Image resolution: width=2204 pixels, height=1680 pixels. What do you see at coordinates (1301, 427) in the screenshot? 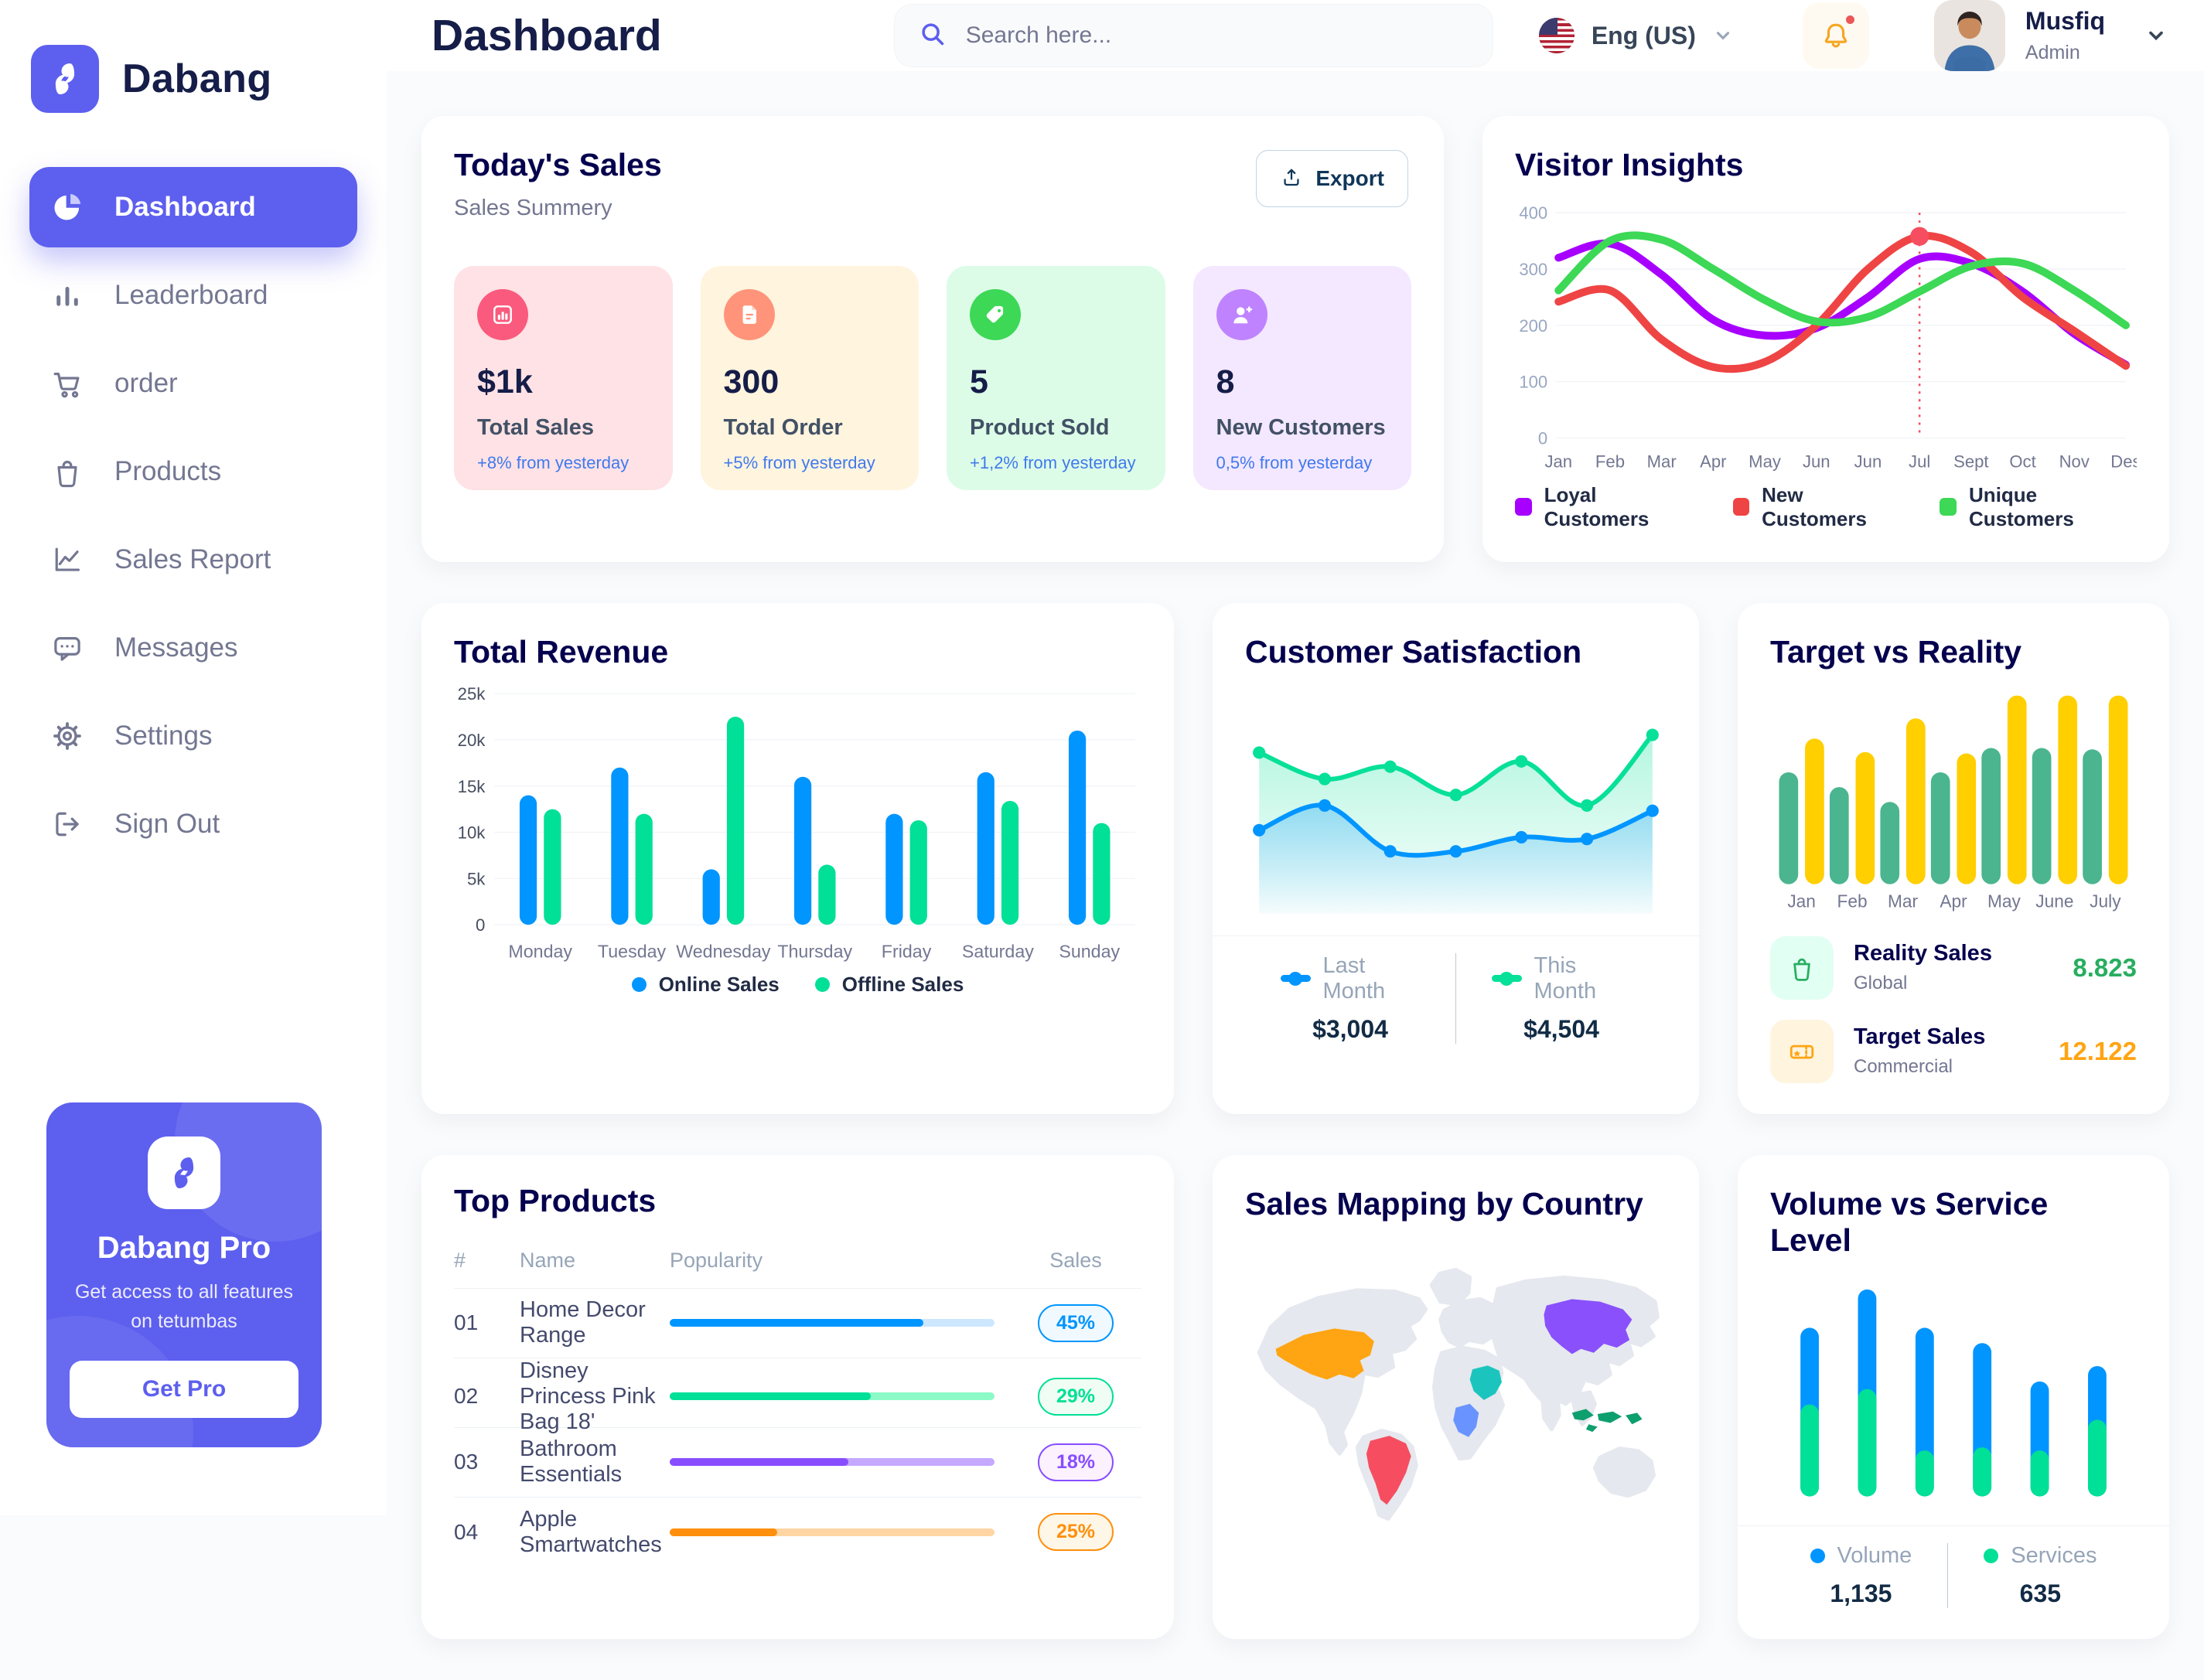
I see `stat-label: New Customers` at bounding box center [1301, 427].